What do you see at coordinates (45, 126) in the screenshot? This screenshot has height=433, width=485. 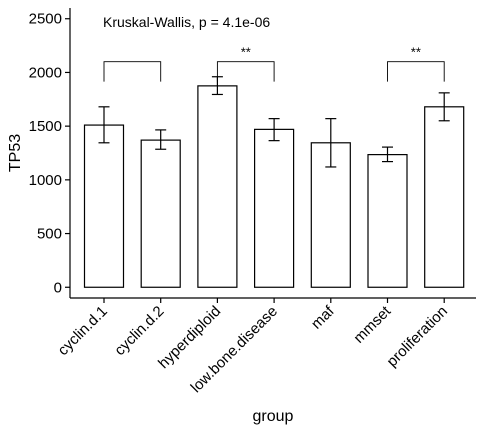 I see `y-tick-label: 1500` at bounding box center [45, 126].